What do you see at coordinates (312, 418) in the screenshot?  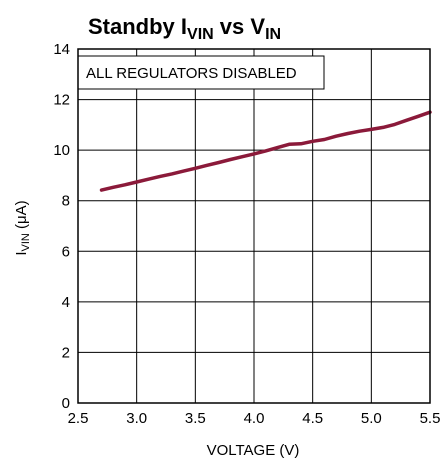 I see `x-tick-label: 4.5` at bounding box center [312, 418].